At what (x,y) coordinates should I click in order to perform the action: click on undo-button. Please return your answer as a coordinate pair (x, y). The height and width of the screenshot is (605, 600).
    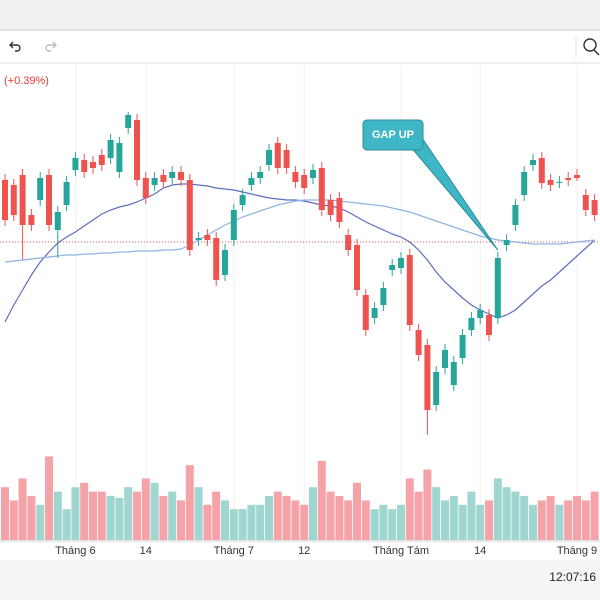
    Looking at the image, I should click on (15, 46).